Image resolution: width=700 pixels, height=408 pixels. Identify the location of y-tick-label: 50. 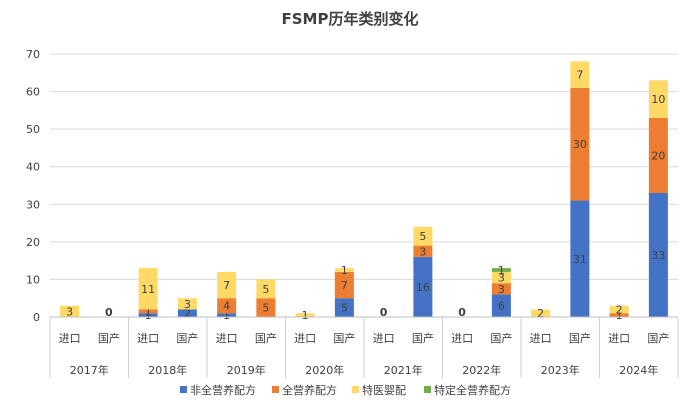
(33, 129).